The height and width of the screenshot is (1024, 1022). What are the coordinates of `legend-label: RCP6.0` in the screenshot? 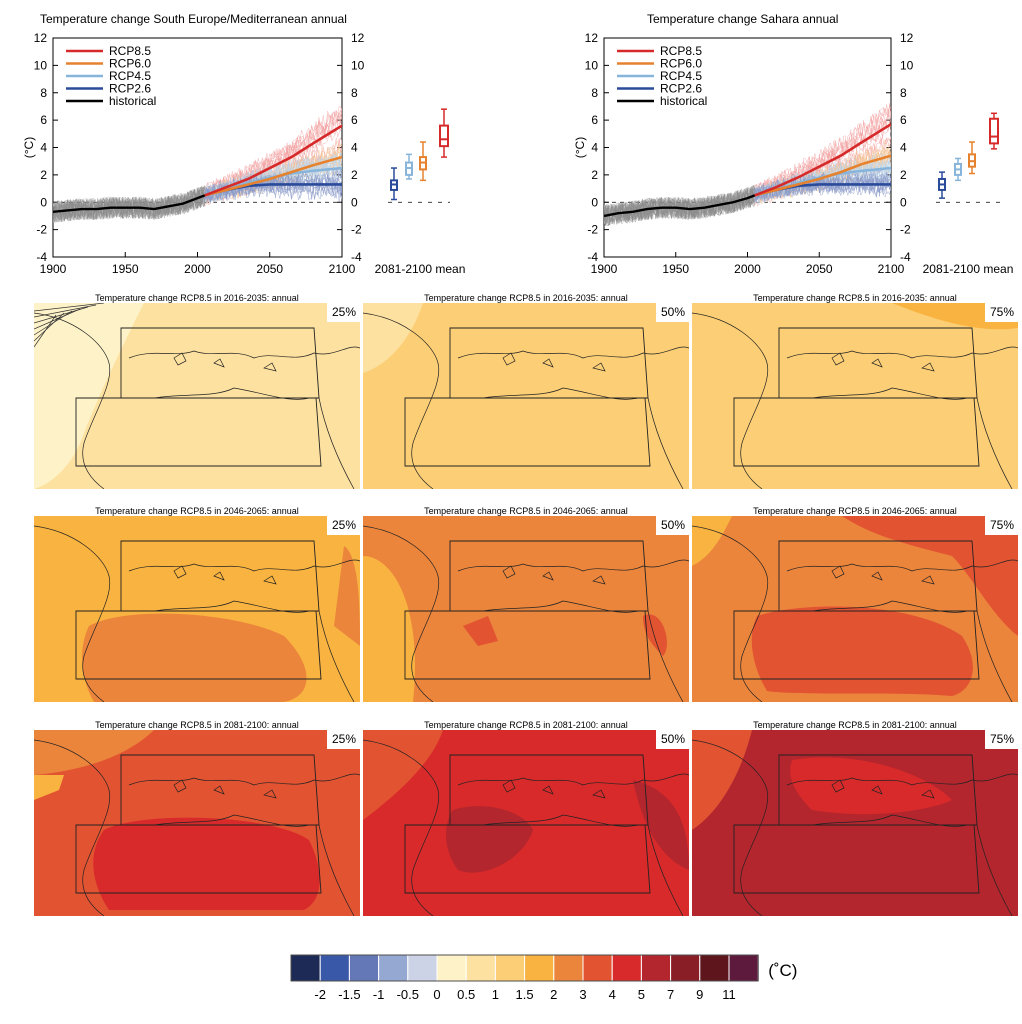 It's located at (130, 64).